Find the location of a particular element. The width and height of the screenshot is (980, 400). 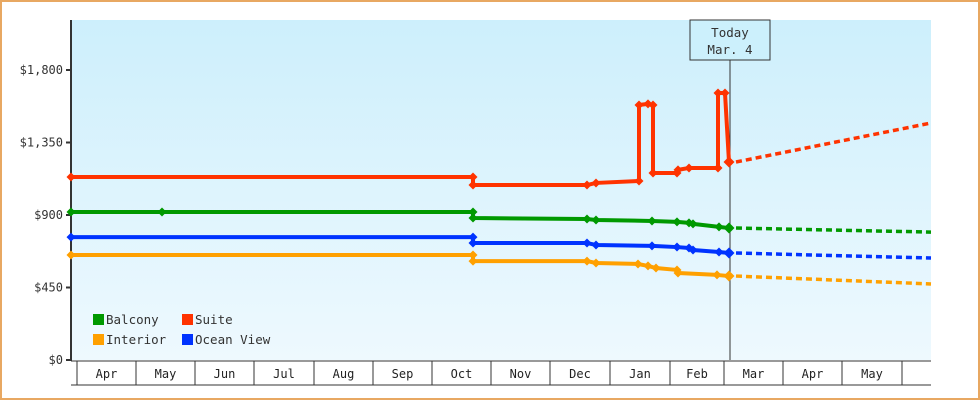

today-label: Today is located at coordinates (730, 32).